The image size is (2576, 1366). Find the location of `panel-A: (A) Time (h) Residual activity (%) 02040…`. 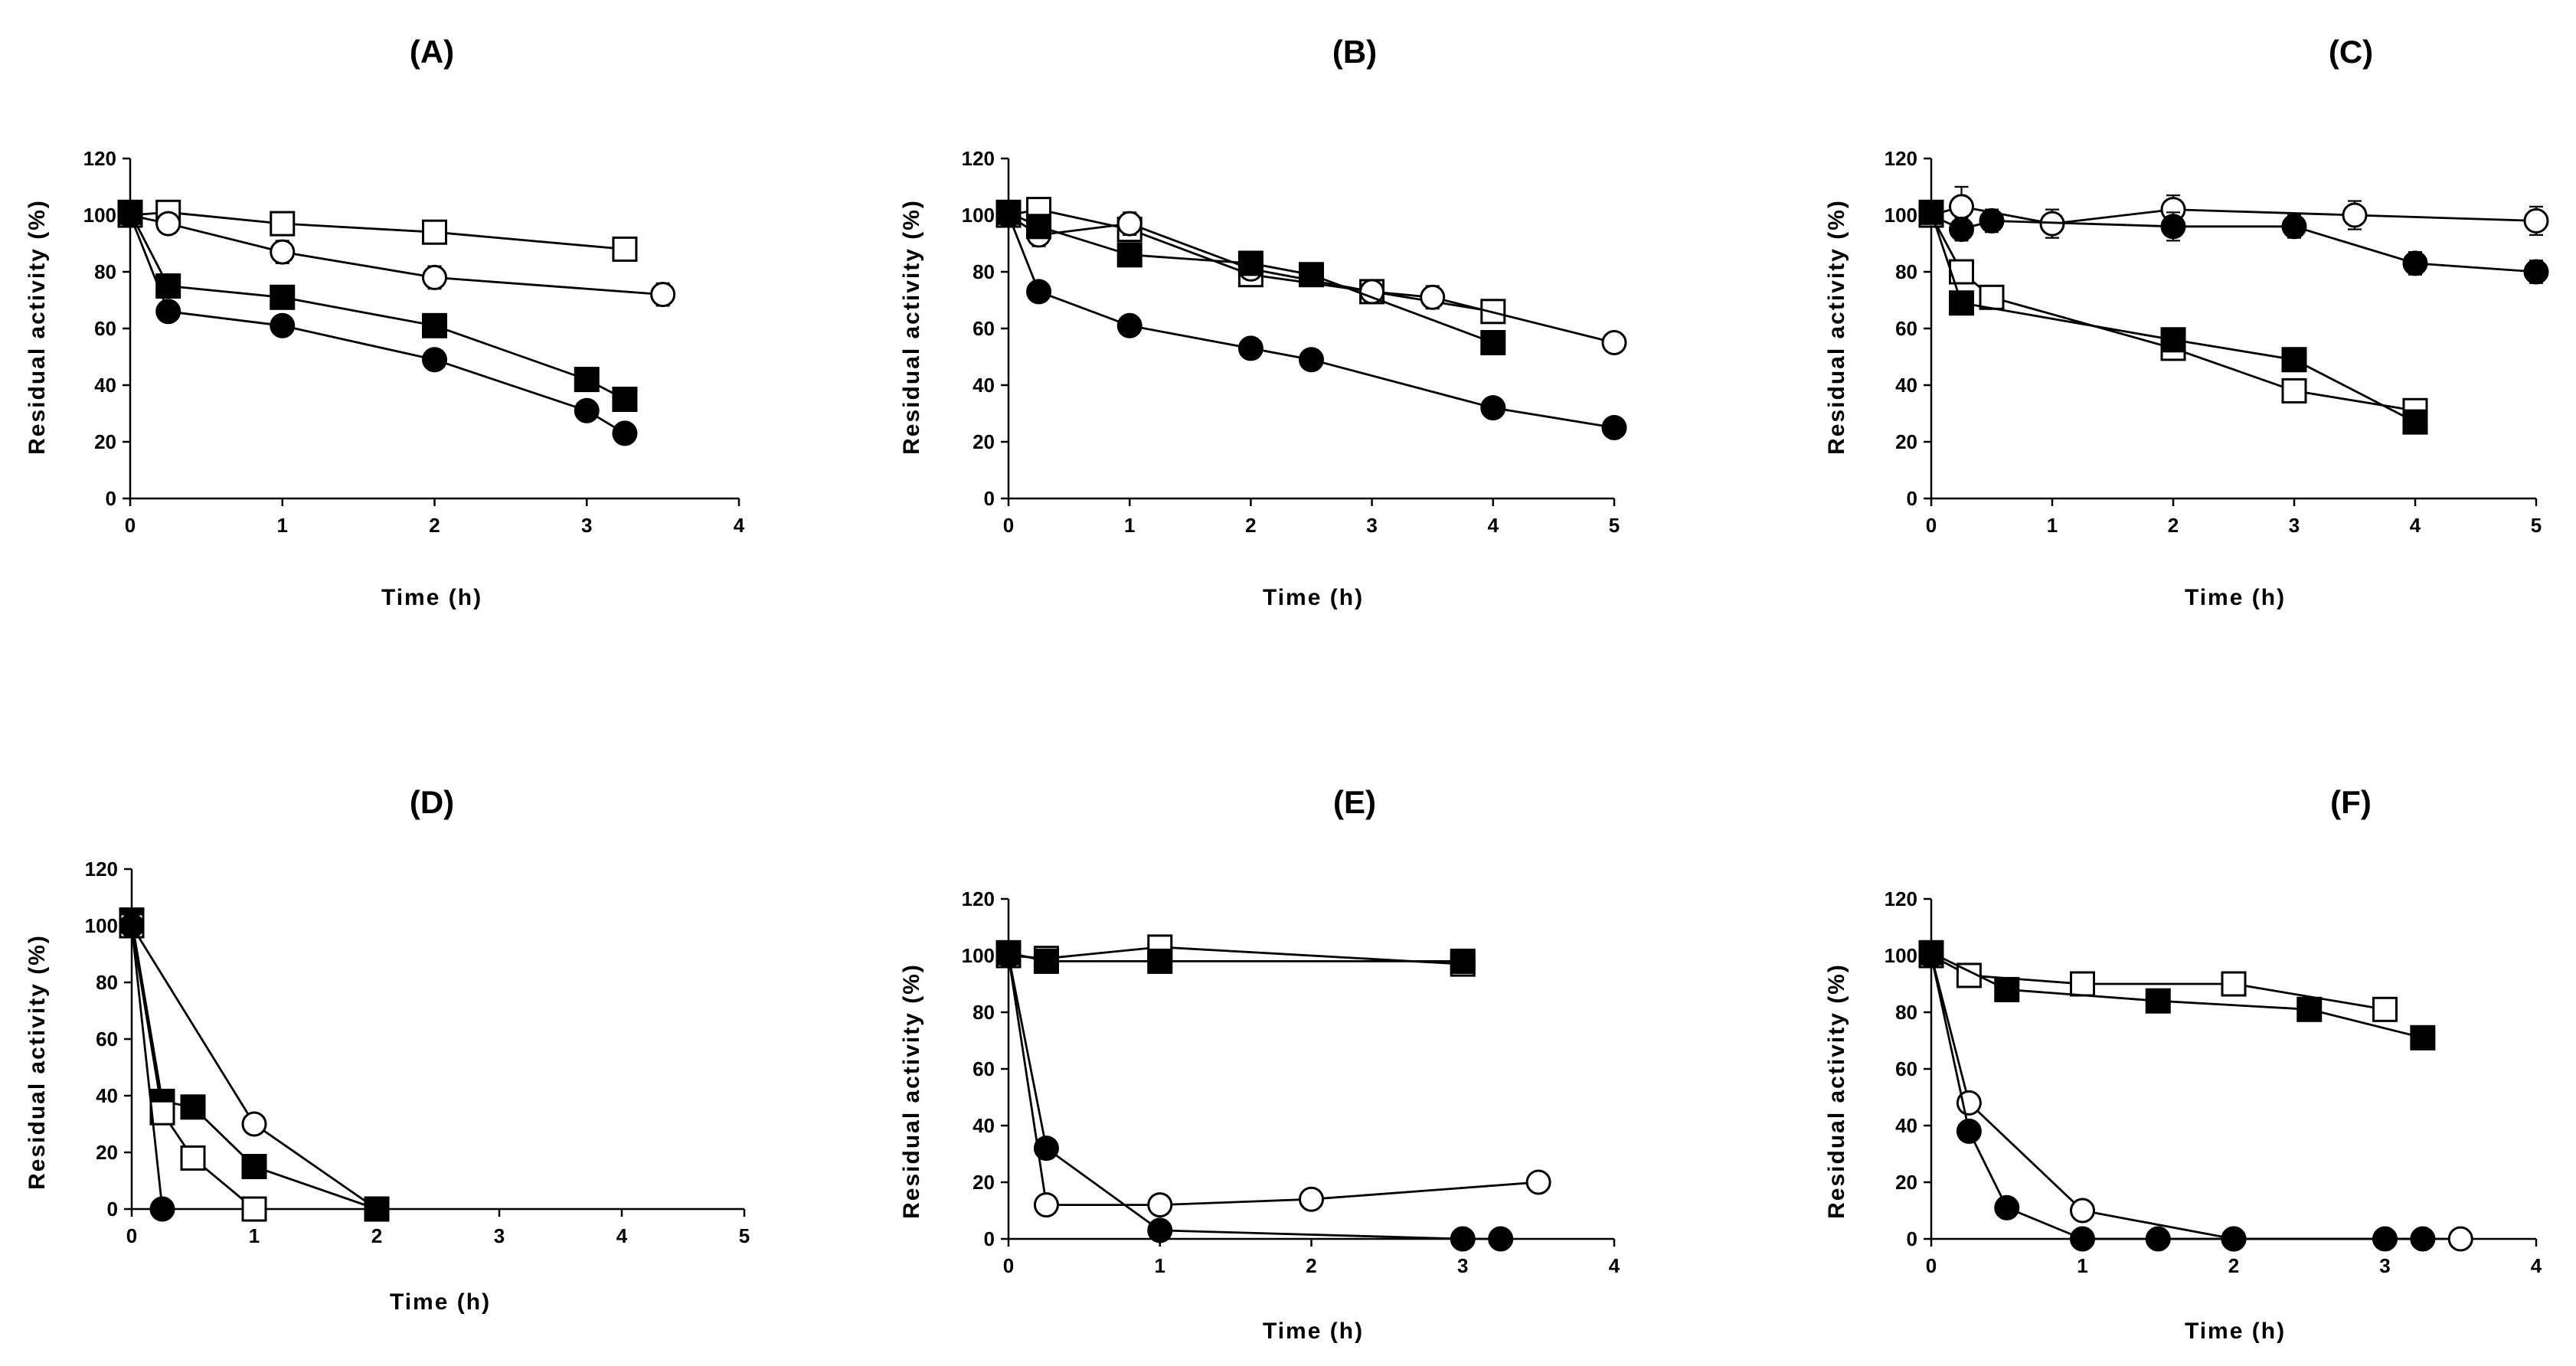

panel-A: (A) Time (h) Residual activity (%) 02040… is located at coordinates (385, 322).